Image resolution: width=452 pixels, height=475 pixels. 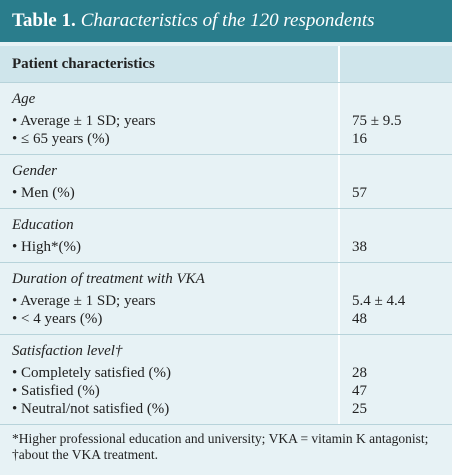 What do you see at coordinates (170, 235) in the screenshot?
I see `label-cell: Education High*(%)` at bounding box center [170, 235].